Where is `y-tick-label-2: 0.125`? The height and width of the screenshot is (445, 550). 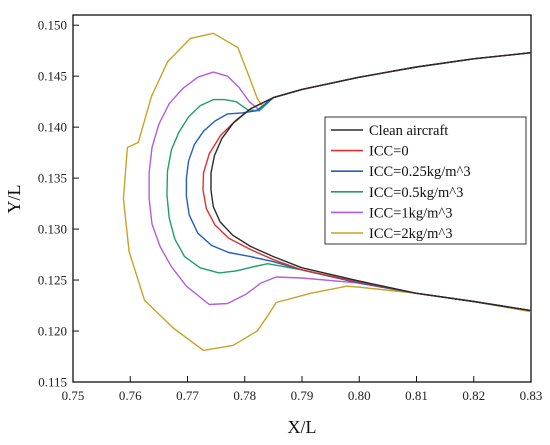
y-tick-label-2: 0.125 is located at coordinates (52, 280).